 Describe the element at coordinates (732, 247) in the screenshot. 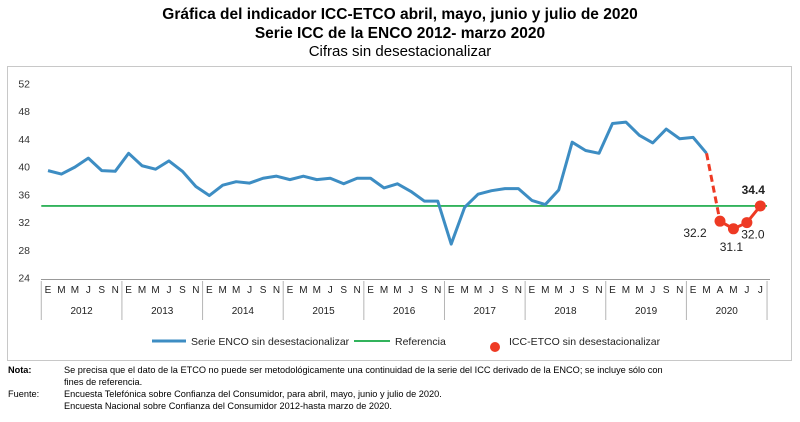

I see `etco-data-label: 31.1` at that location.